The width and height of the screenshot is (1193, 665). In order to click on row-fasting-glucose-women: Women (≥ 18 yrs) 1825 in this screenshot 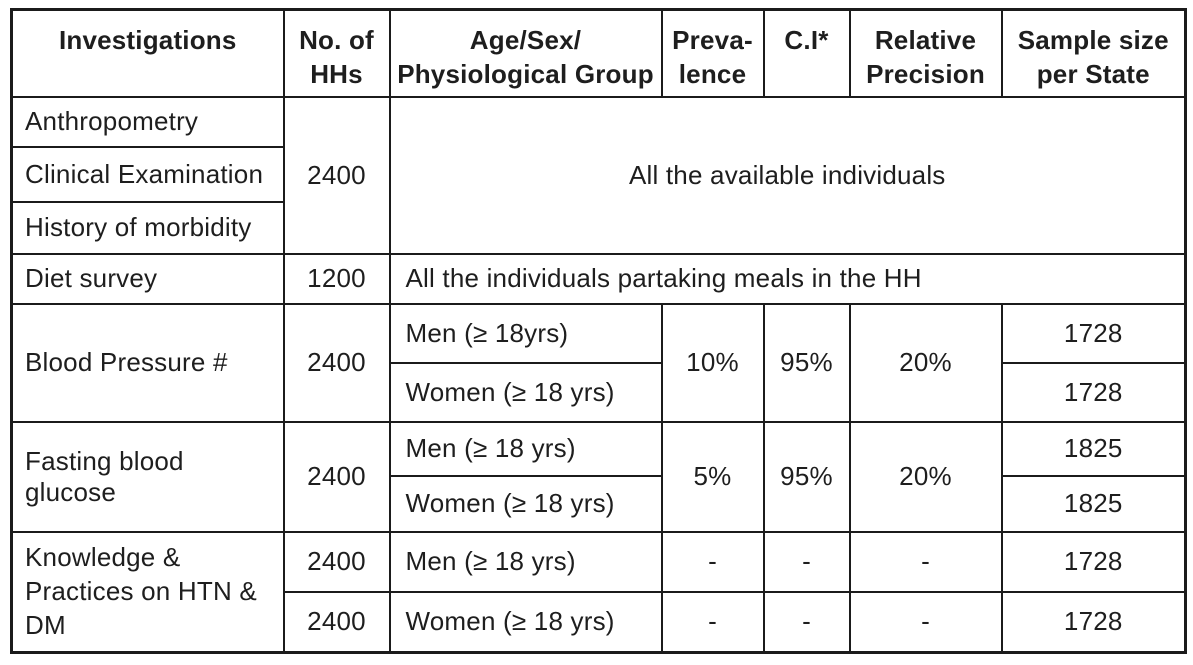, I will do `click(599, 503)`.